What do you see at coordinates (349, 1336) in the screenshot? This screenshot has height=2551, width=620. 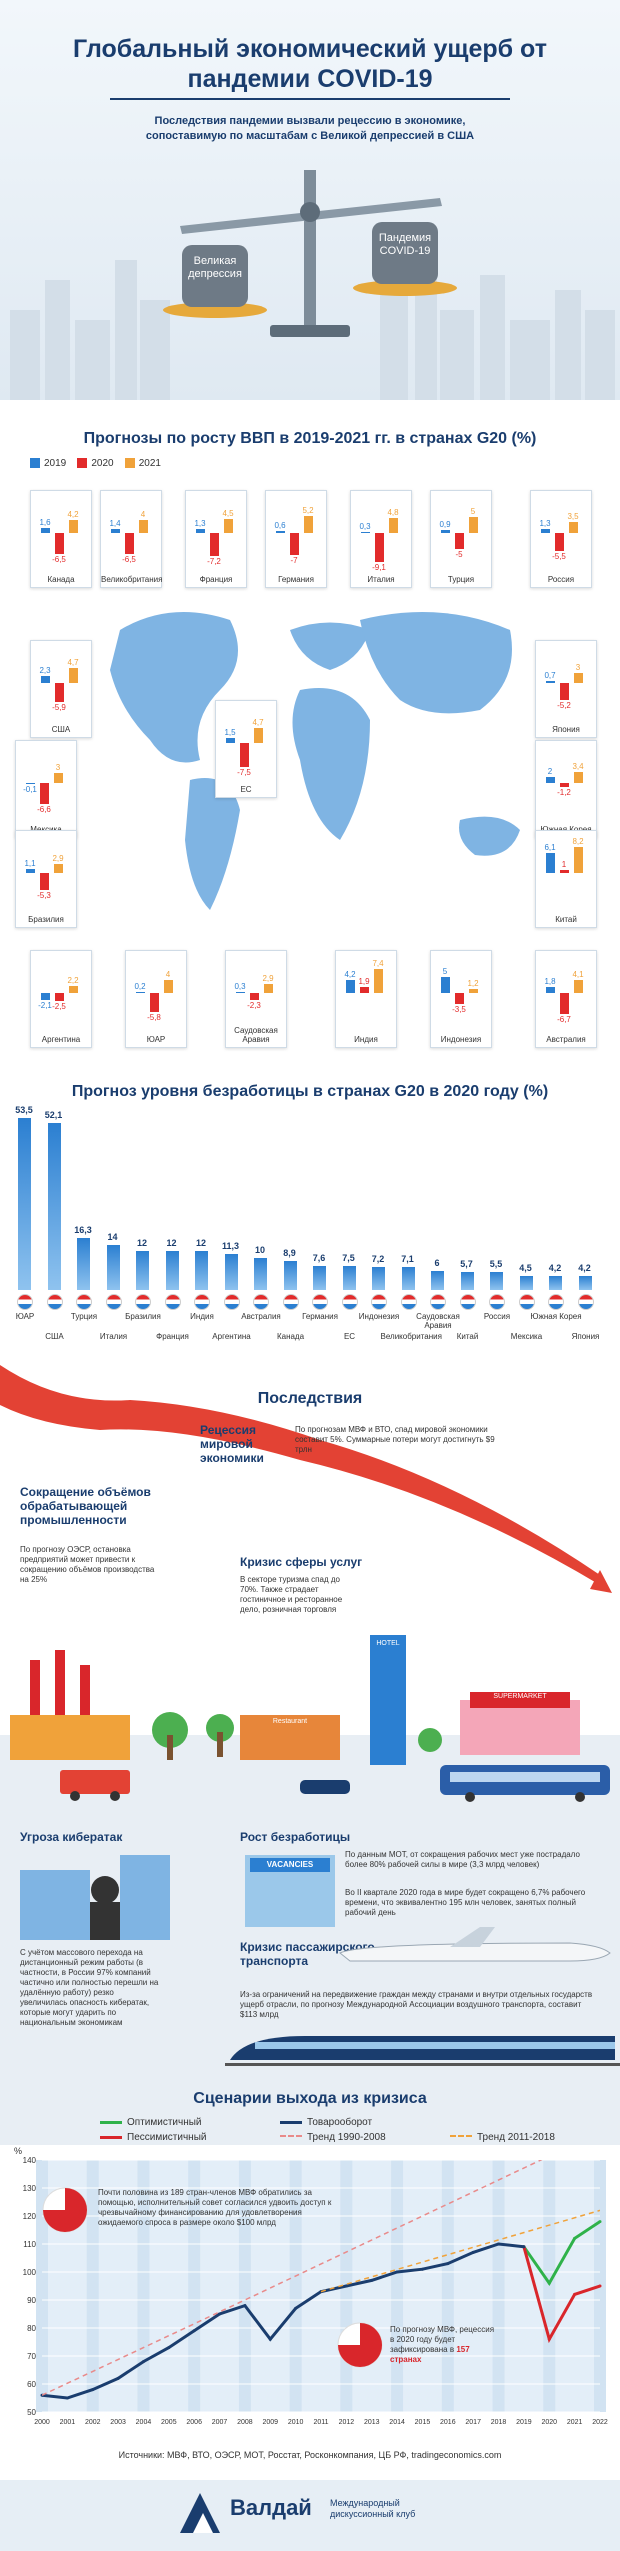 I see `unemployment-country-name: ЕС` at bounding box center [349, 1336].